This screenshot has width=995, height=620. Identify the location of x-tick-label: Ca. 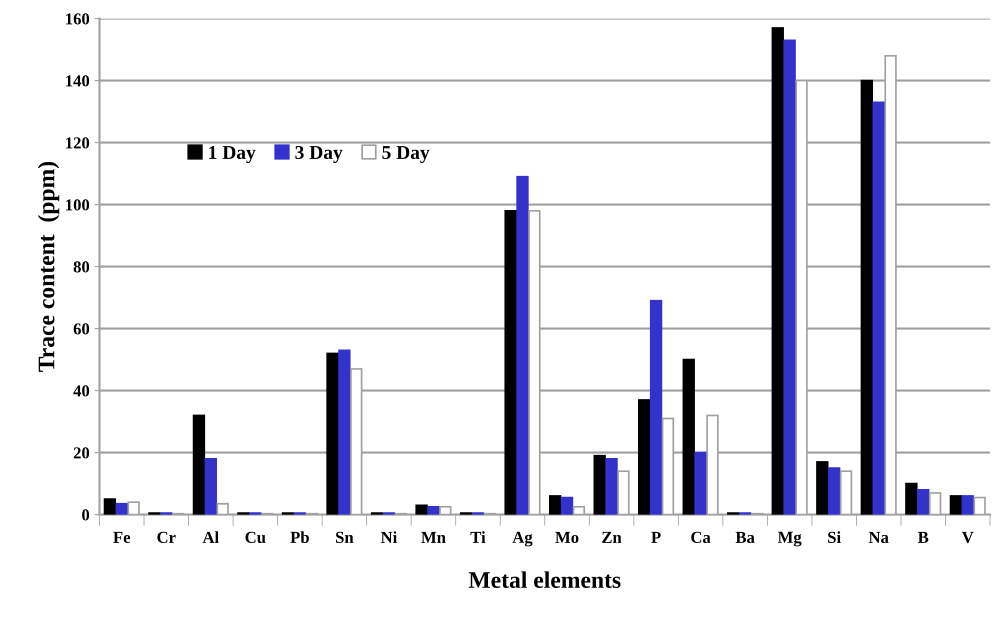
(701, 537).